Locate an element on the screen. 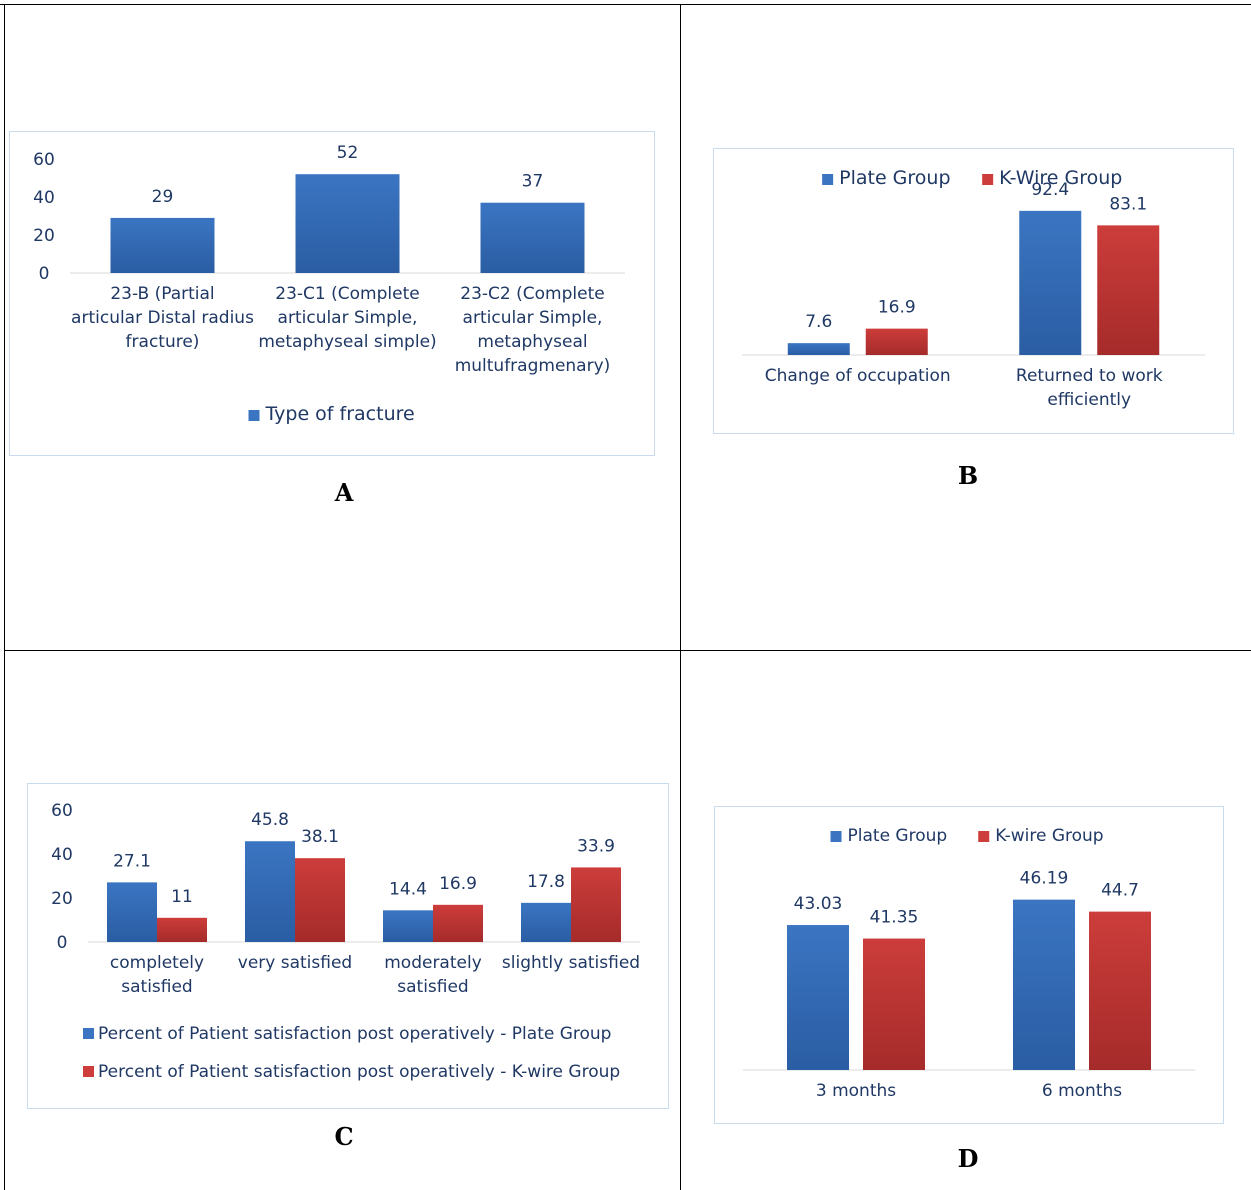 This screenshot has height=1190, width=1251. chart-c-category-label: completely satisfied is located at coordinates (157, 975).